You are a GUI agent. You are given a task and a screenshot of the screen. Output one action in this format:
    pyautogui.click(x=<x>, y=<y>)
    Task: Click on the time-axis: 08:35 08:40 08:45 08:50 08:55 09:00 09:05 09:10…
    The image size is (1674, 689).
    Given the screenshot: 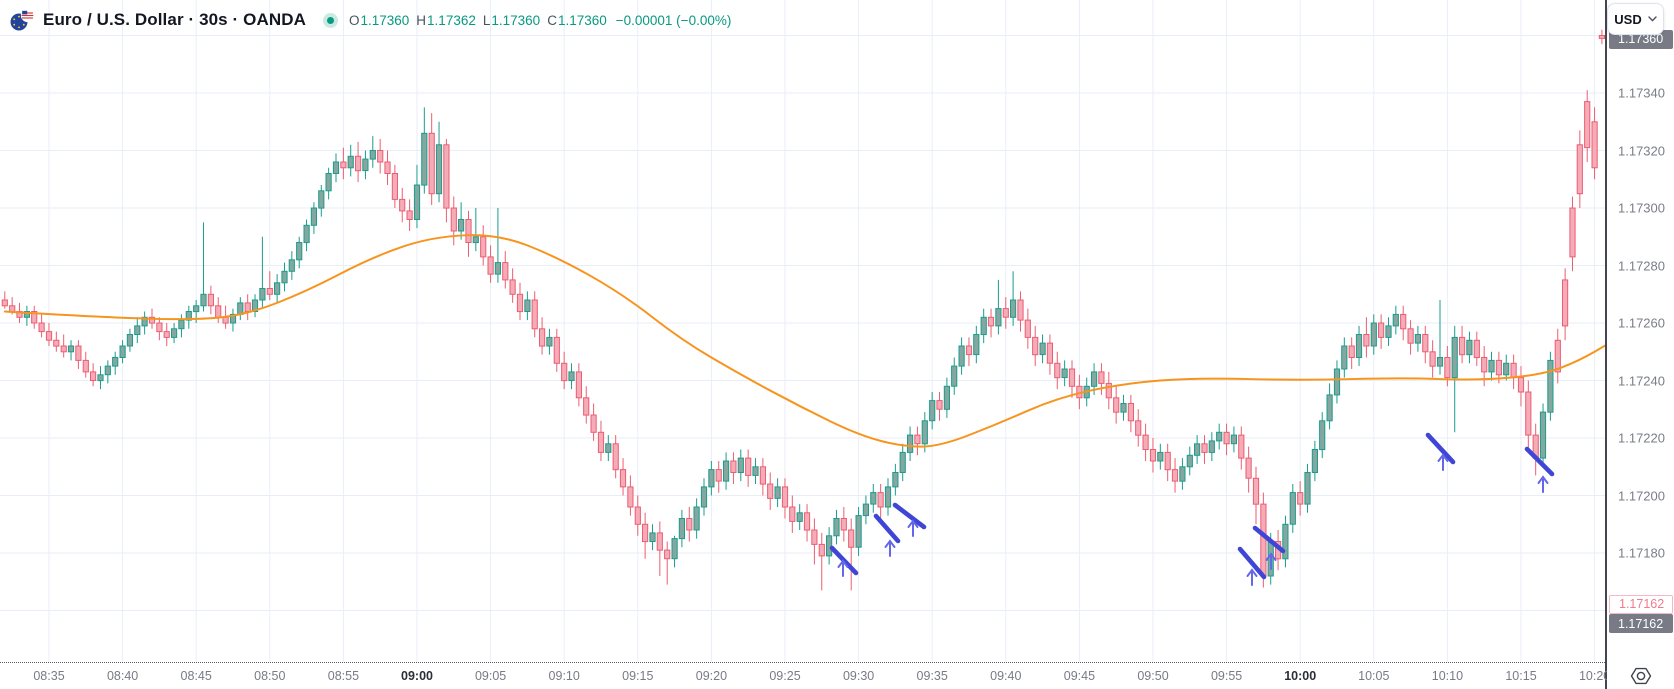 What is the action you would take?
    pyautogui.click(x=805, y=675)
    